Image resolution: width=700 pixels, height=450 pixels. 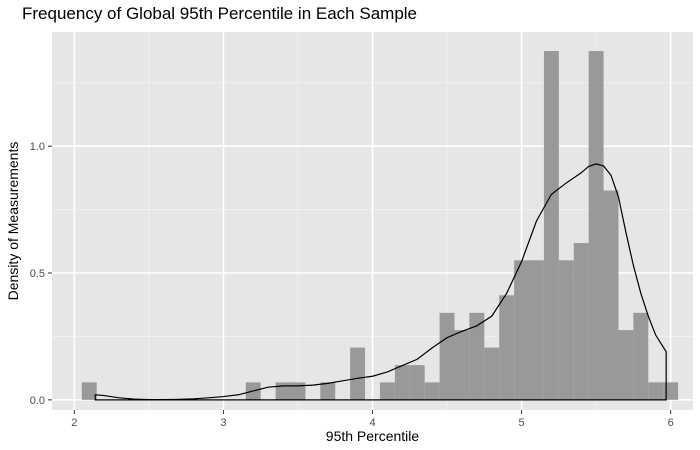 I want to click on x-axis-ticks: 2 3 4 5 6, so click(x=372, y=419).